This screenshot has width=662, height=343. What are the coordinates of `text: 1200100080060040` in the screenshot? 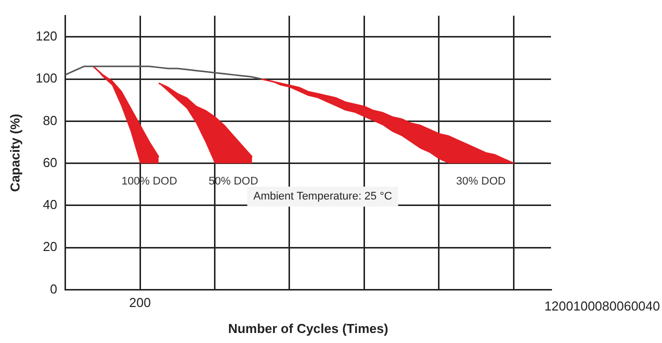 It's located at (602, 306).